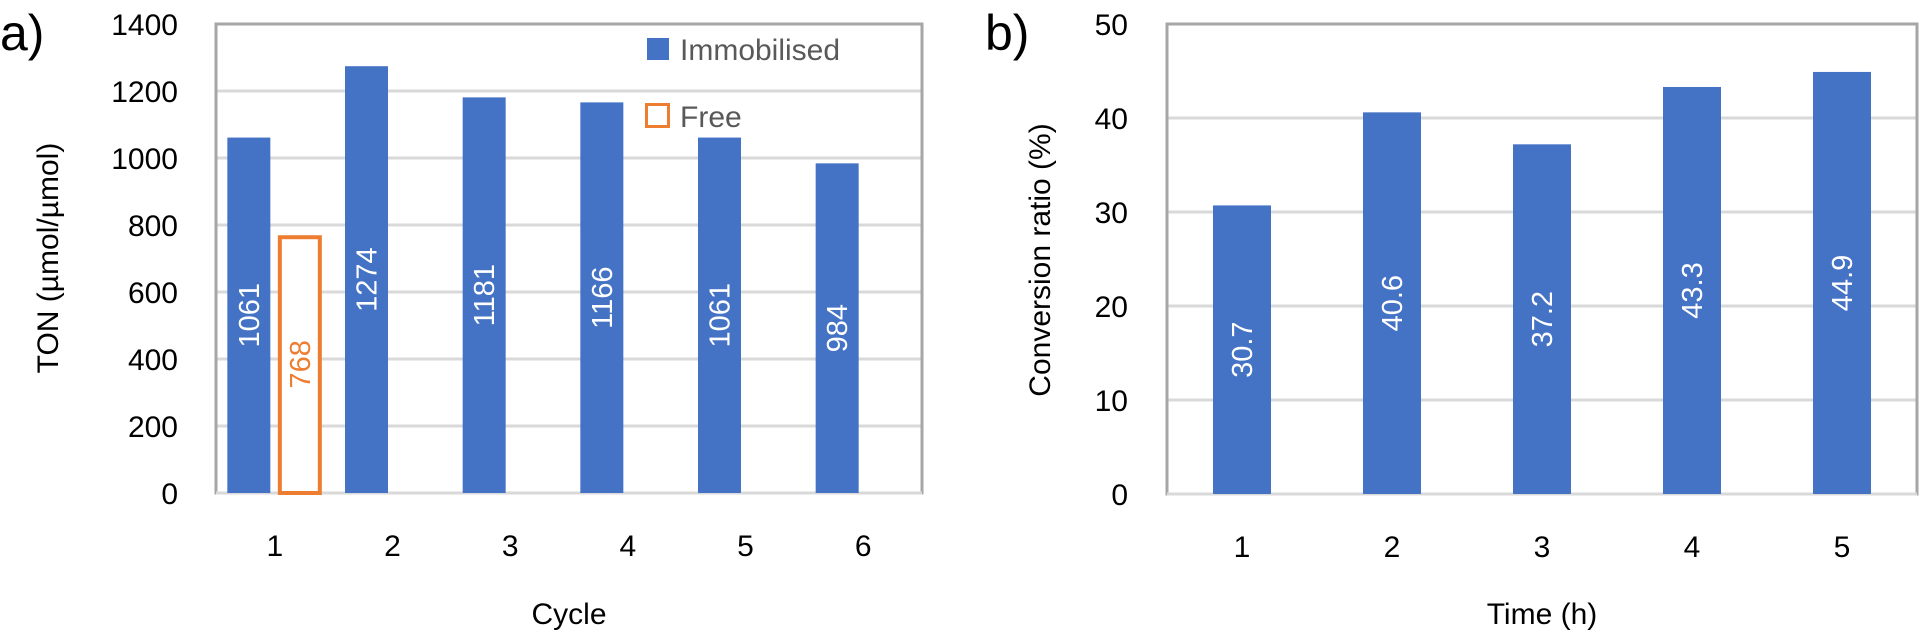 The height and width of the screenshot is (641, 1920). Describe the element at coordinates (1111, 213) in the screenshot. I see `y-tick-label: 30` at that location.